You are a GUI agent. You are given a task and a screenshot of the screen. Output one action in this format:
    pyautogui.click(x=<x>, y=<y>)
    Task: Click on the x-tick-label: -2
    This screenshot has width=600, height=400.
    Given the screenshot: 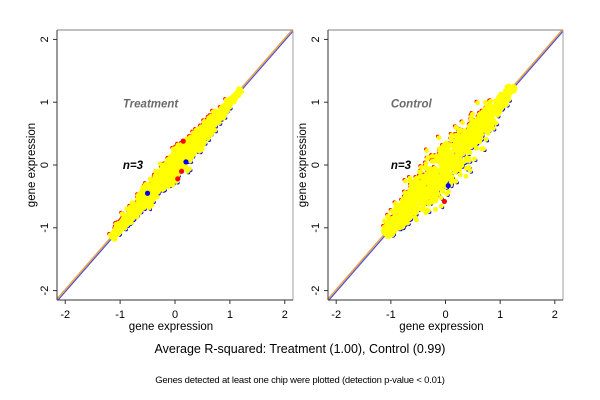 What is the action you would take?
    pyautogui.click(x=65, y=315)
    